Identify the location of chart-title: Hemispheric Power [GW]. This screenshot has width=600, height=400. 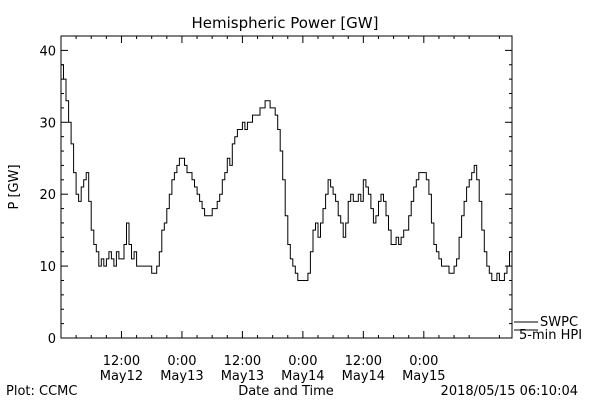
(285, 23).